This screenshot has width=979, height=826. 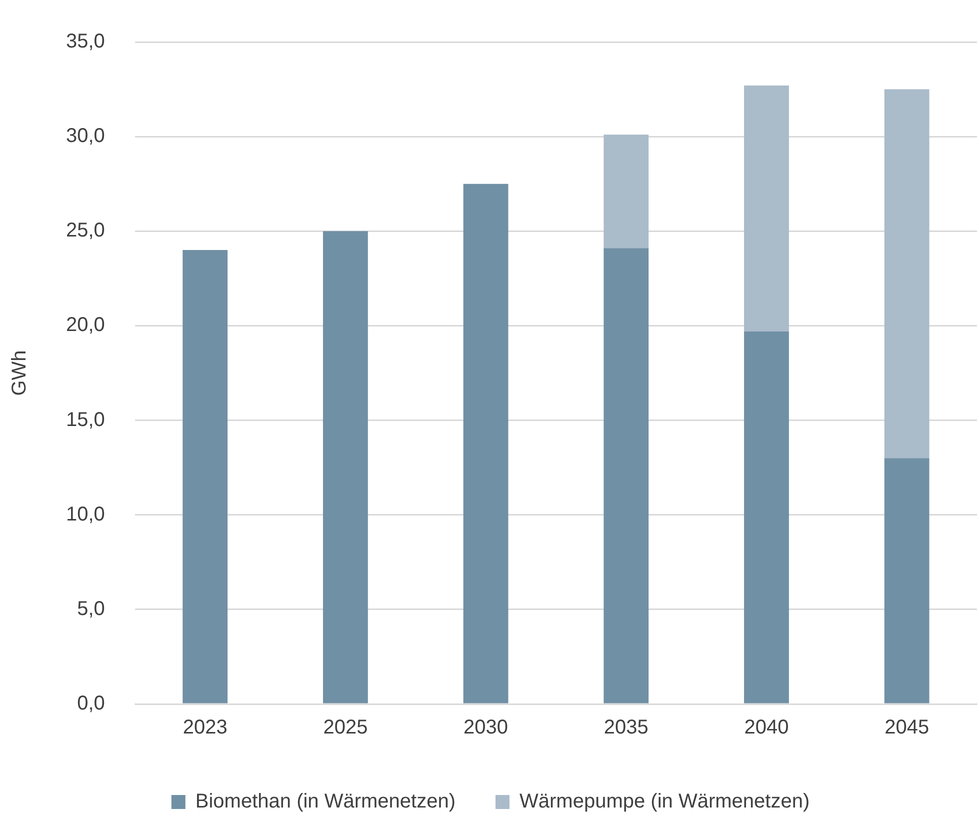 I want to click on y-tick-label: 10,0, so click(x=85, y=514).